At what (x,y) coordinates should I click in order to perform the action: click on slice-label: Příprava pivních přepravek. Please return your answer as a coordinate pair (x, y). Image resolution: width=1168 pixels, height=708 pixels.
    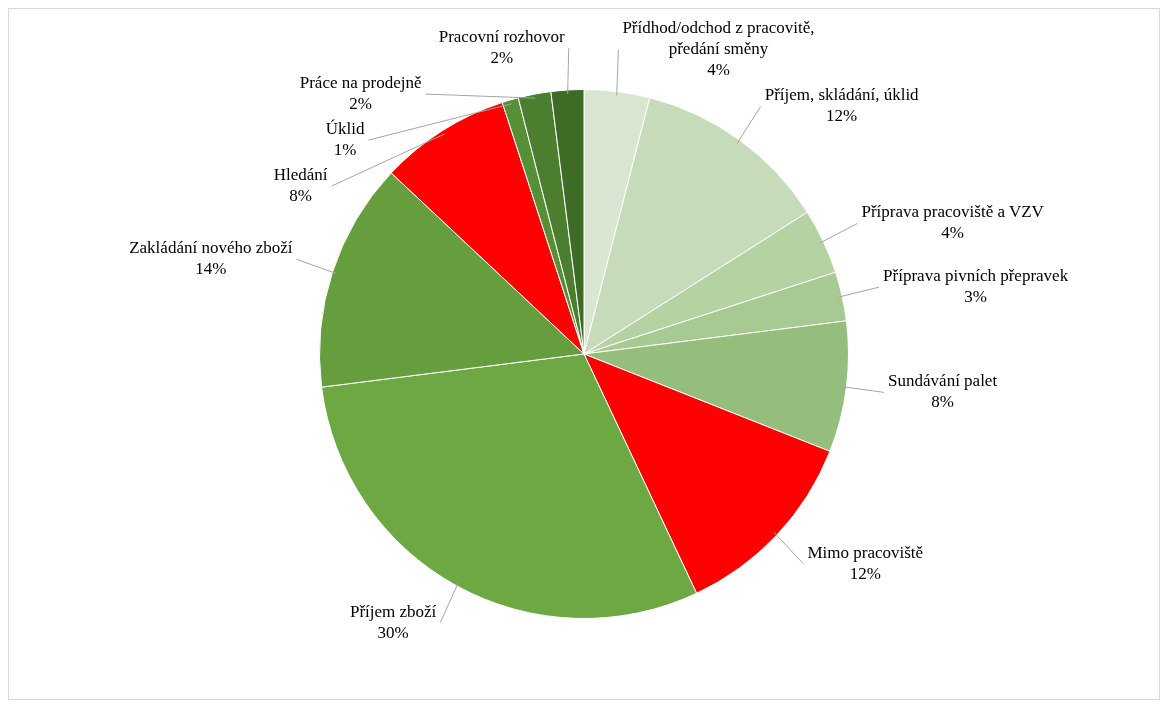
    Looking at the image, I should click on (976, 276).